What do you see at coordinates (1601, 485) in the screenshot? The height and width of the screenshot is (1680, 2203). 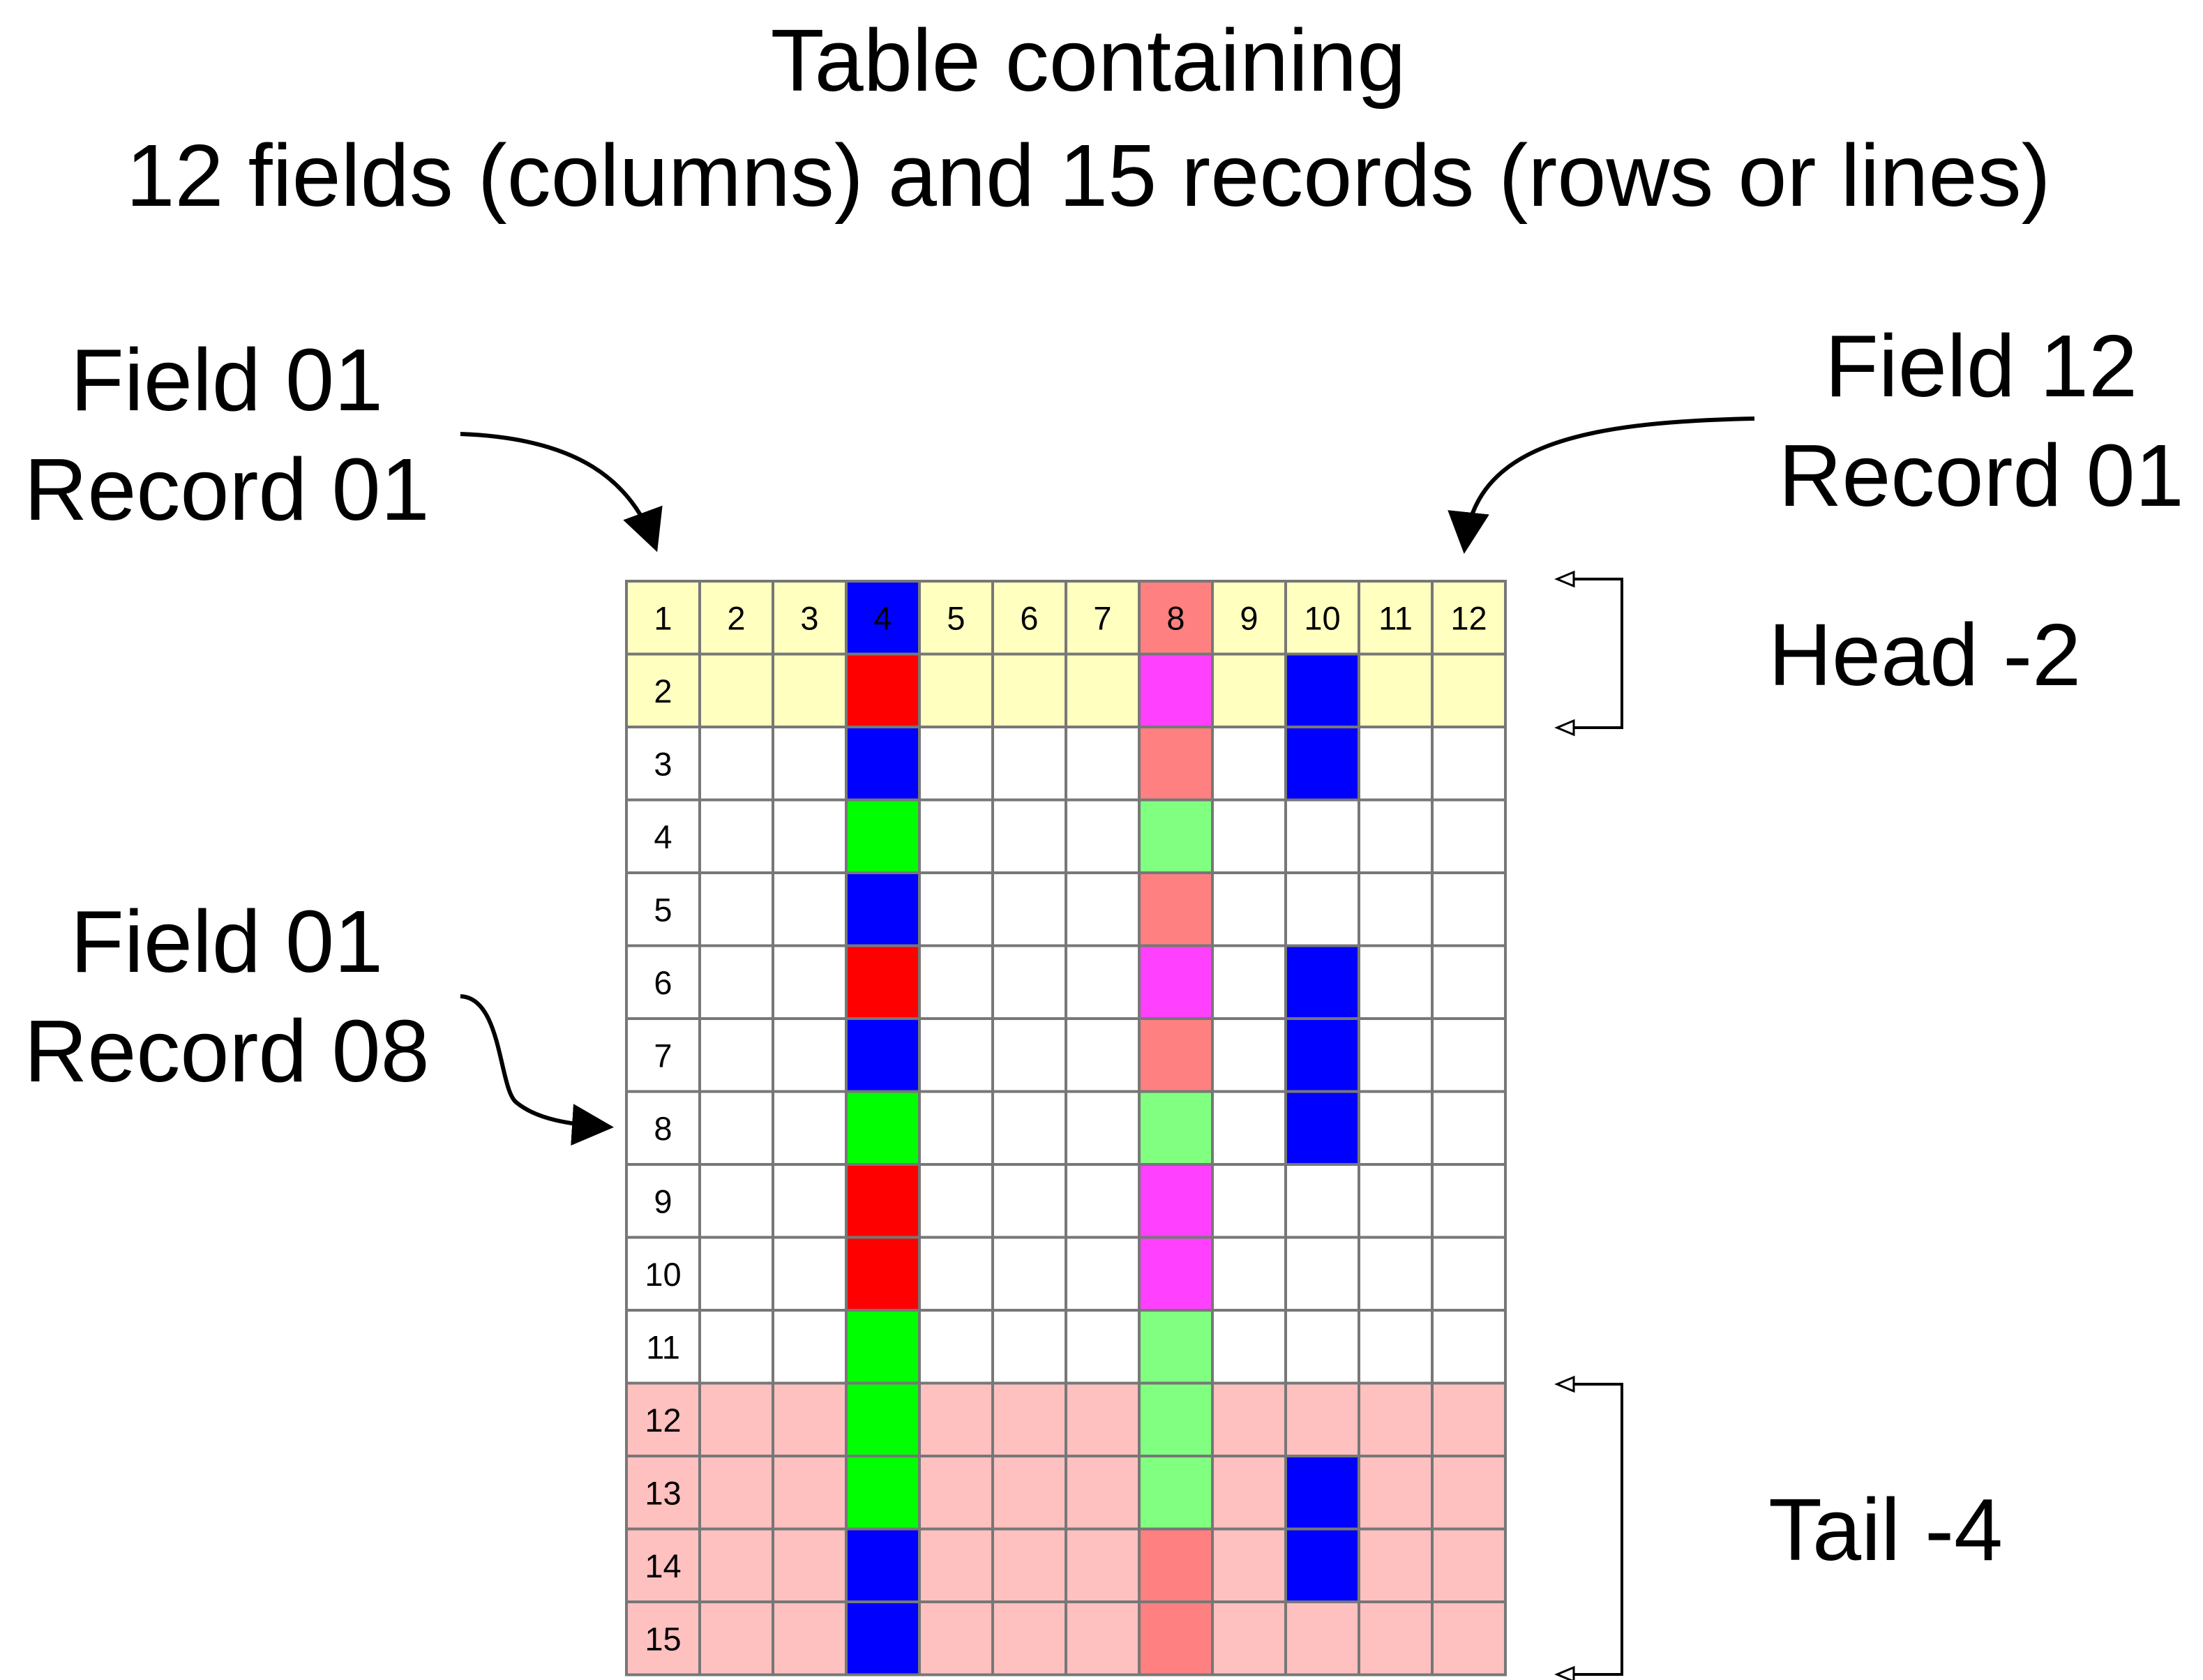 I see `callout-arrow-field12-record01` at bounding box center [1601, 485].